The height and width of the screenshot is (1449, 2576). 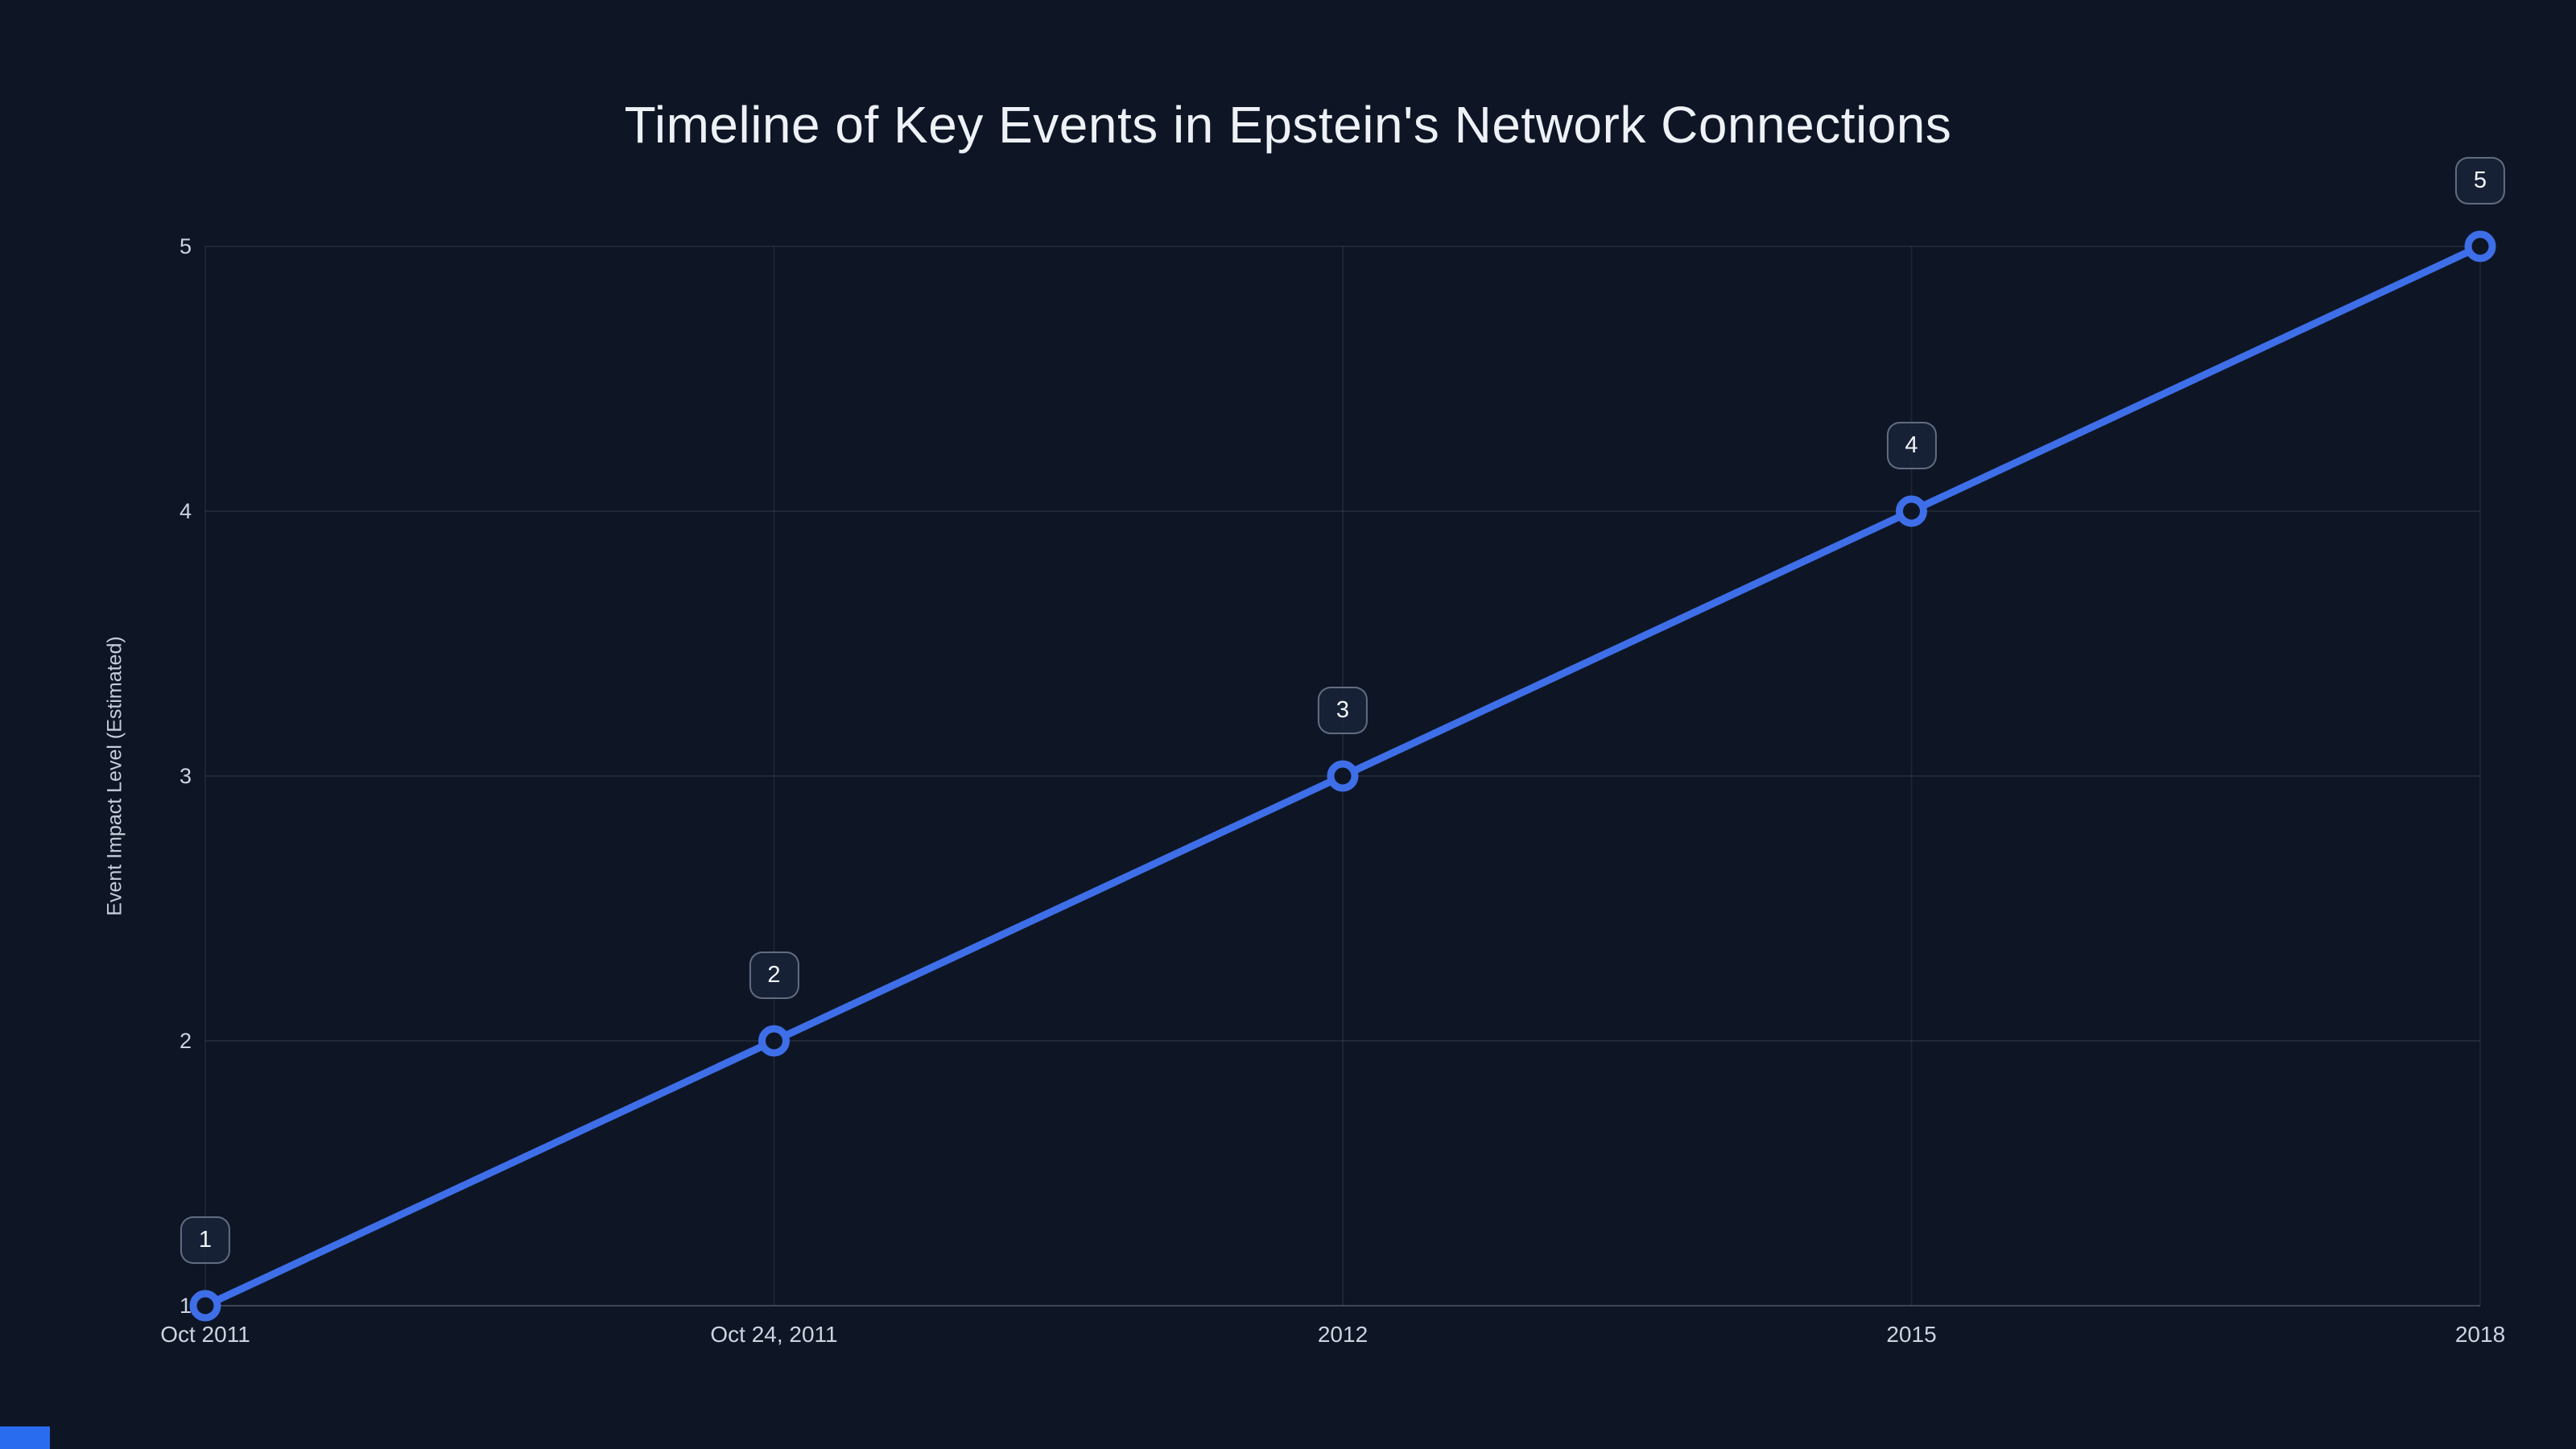 I want to click on point-label-badge: 5, so click(x=2480, y=180).